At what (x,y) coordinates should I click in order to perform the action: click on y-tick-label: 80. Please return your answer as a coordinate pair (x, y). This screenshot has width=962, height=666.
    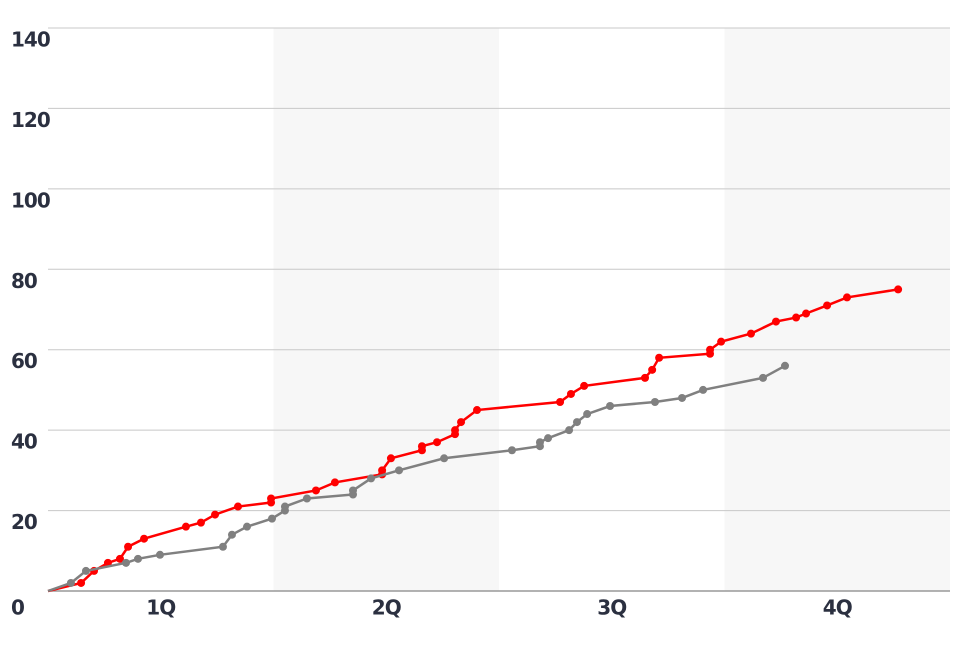
    Looking at the image, I should click on (24, 281).